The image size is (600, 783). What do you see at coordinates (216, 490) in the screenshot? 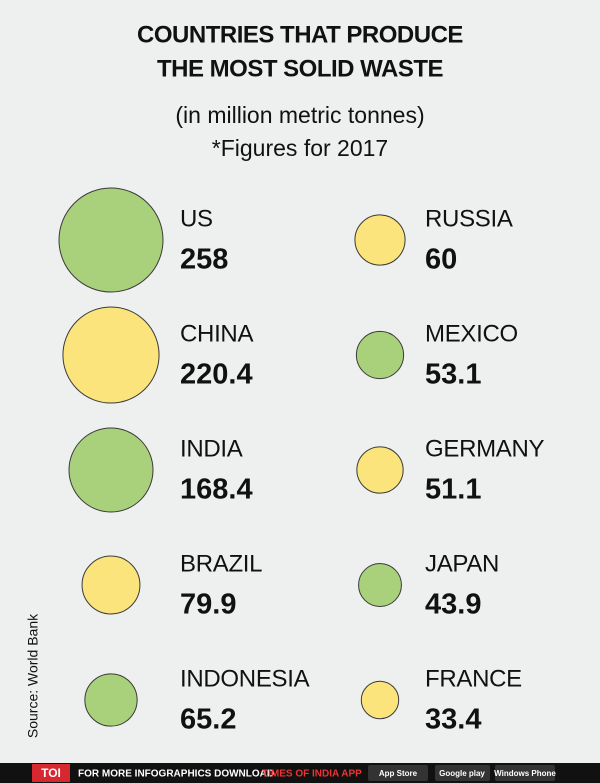
I see `value-label: 168.4` at bounding box center [216, 490].